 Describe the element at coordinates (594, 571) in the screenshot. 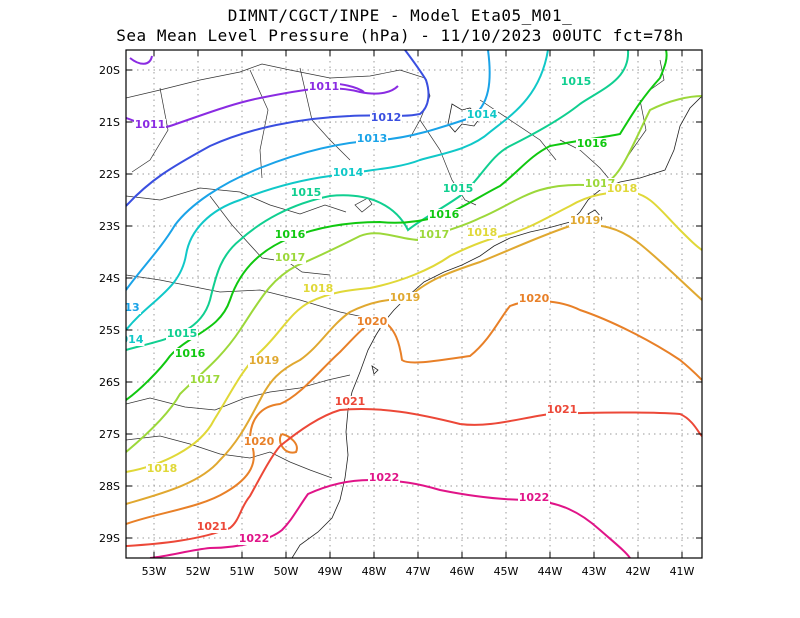

I see `lon-label: 43W` at that location.